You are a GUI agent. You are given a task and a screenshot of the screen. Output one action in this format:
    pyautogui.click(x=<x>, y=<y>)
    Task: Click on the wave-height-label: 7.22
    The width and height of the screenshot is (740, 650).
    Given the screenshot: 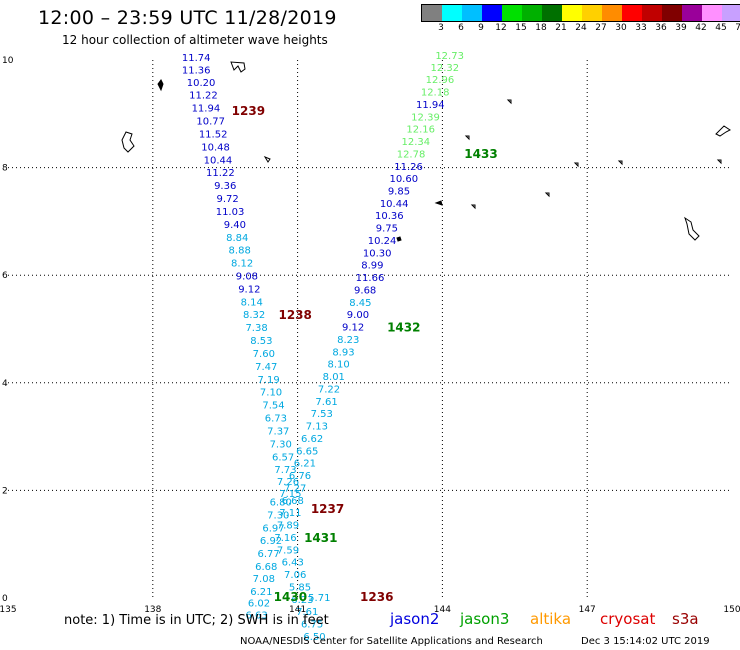 What is the action you would take?
    pyautogui.click(x=329, y=389)
    